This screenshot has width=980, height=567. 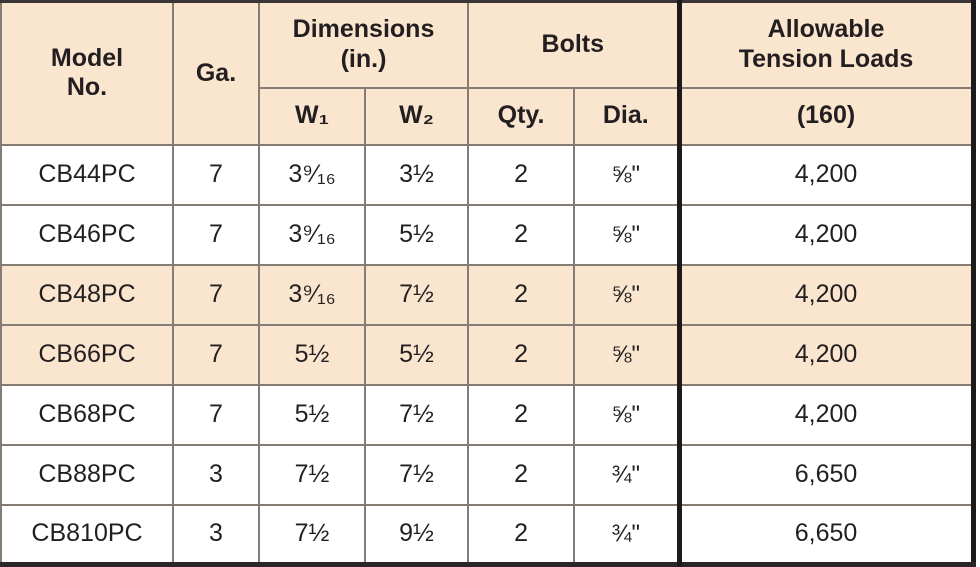 What do you see at coordinates (825, 116) in the screenshot?
I see `col-header-load-rating-160: (160)` at bounding box center [825, 116].